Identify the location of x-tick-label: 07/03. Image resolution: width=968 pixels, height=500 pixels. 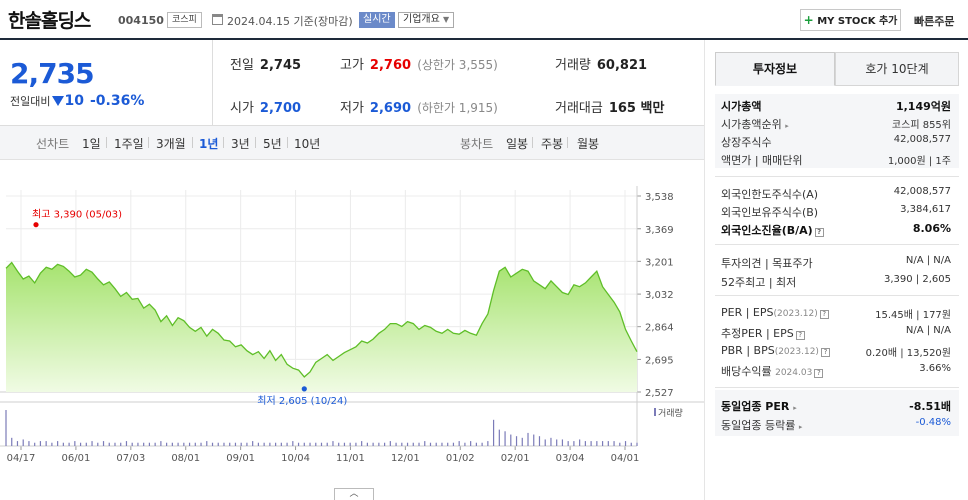
(130, 458).